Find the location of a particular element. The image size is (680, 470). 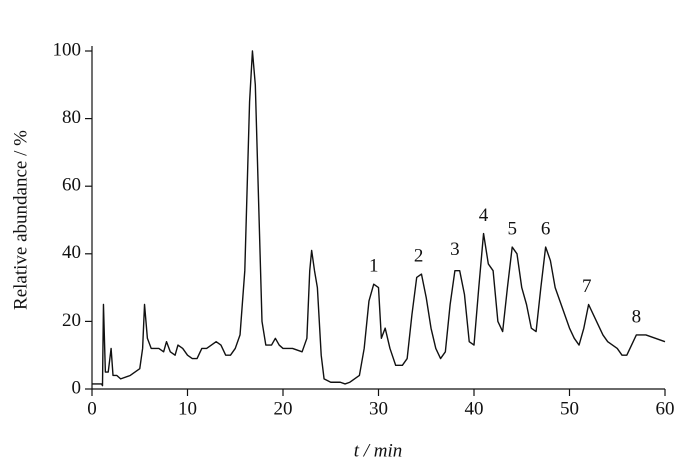

y-tick-label: 20 is located at coordinates (71, 320).